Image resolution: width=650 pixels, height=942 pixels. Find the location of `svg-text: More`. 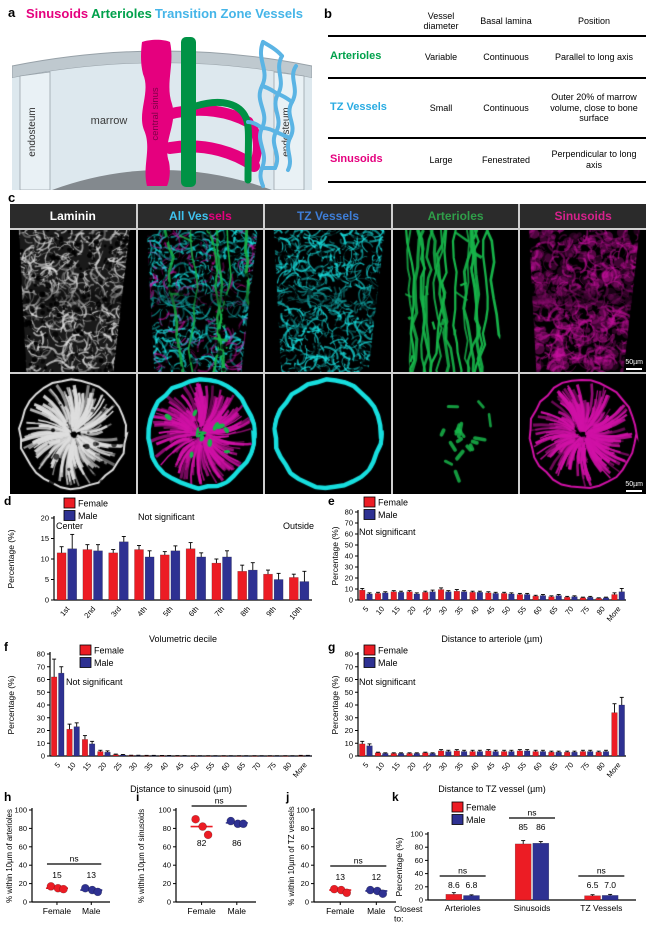

svg-text: More is located at coordinates (614, 770).